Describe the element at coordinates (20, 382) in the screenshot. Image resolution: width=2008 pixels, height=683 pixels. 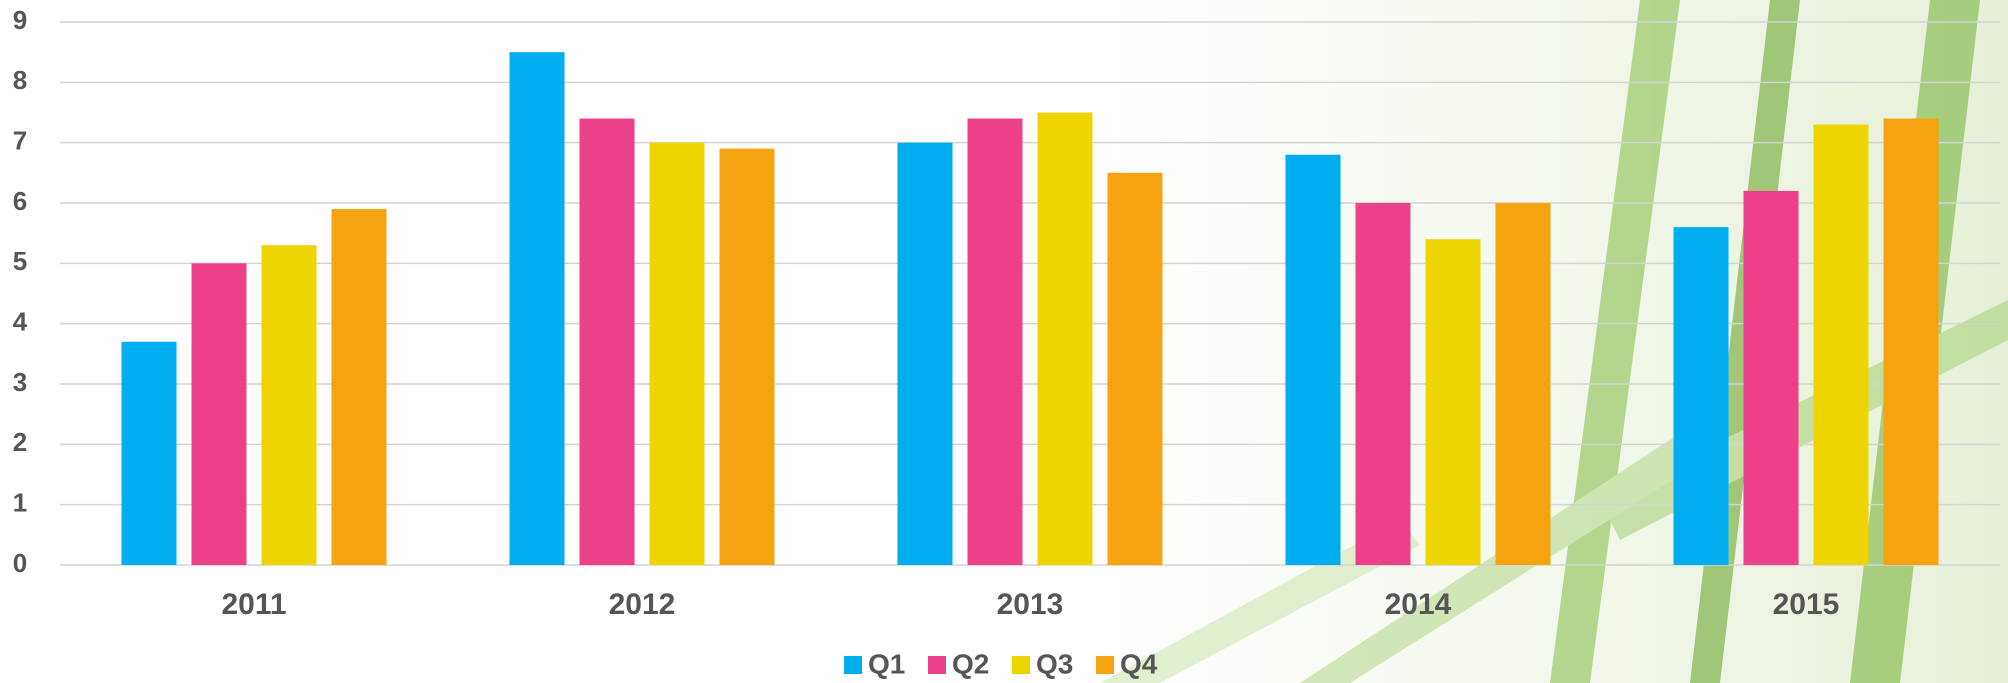
I see `y-tick-label: 3` at that location.